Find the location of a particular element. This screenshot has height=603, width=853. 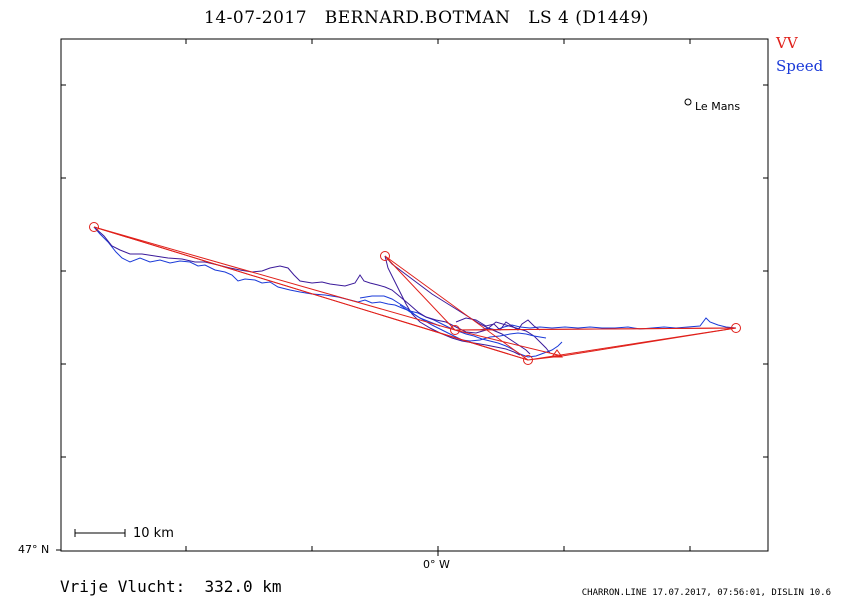

city-marker-icon is located at coordinates (688, 102).